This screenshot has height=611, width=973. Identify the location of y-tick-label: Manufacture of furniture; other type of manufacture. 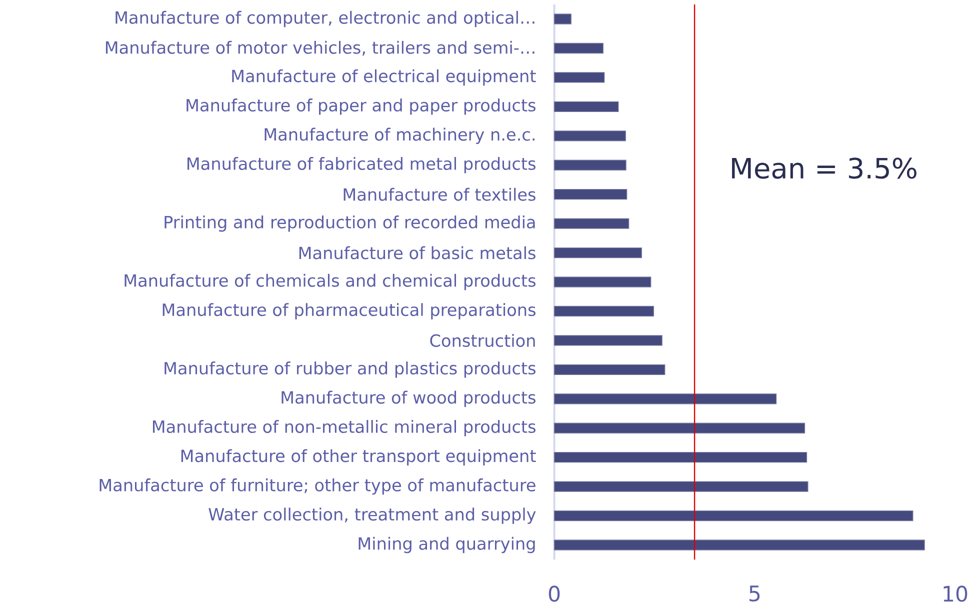
(318, 486).